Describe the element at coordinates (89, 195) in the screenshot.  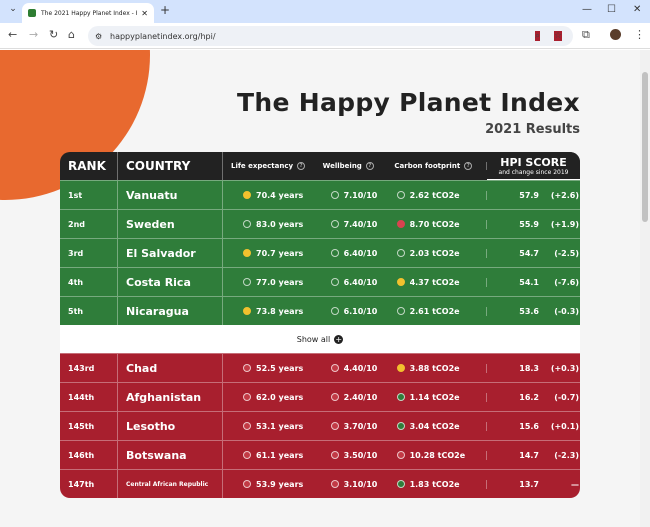
I see `rank: 1st` at that location.